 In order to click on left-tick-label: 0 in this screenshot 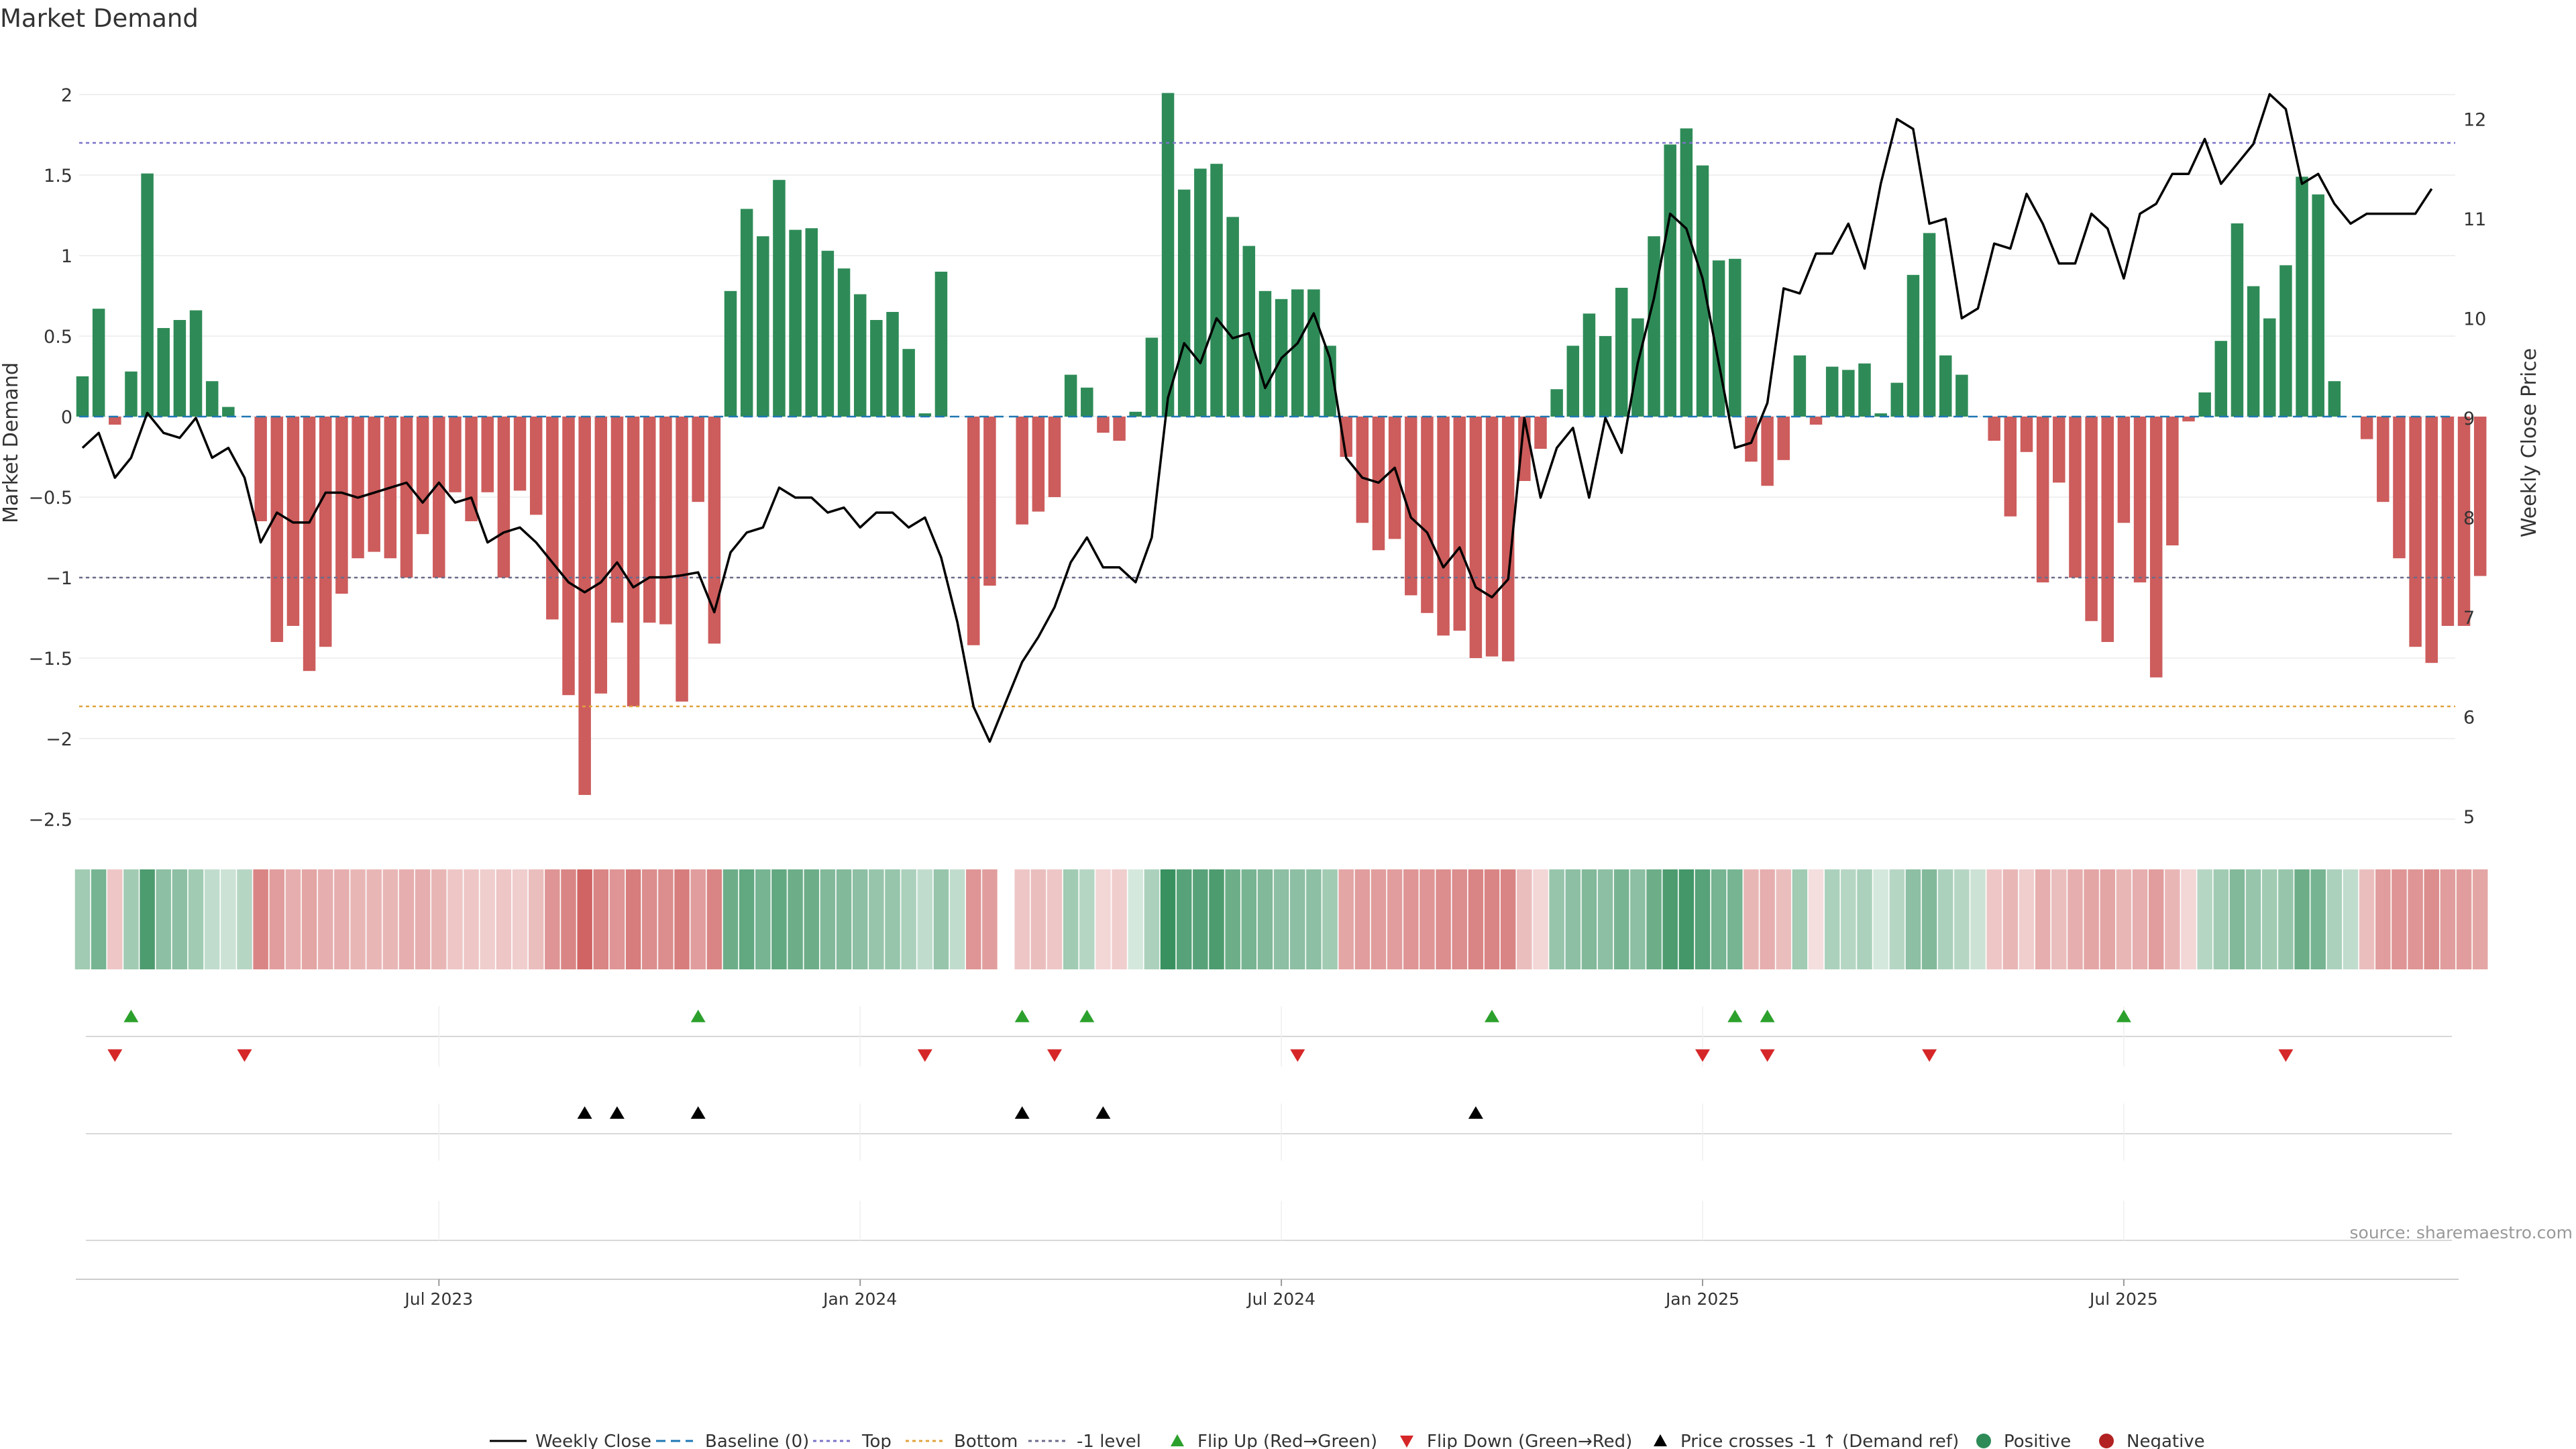, I will do `click(66, 417)`.